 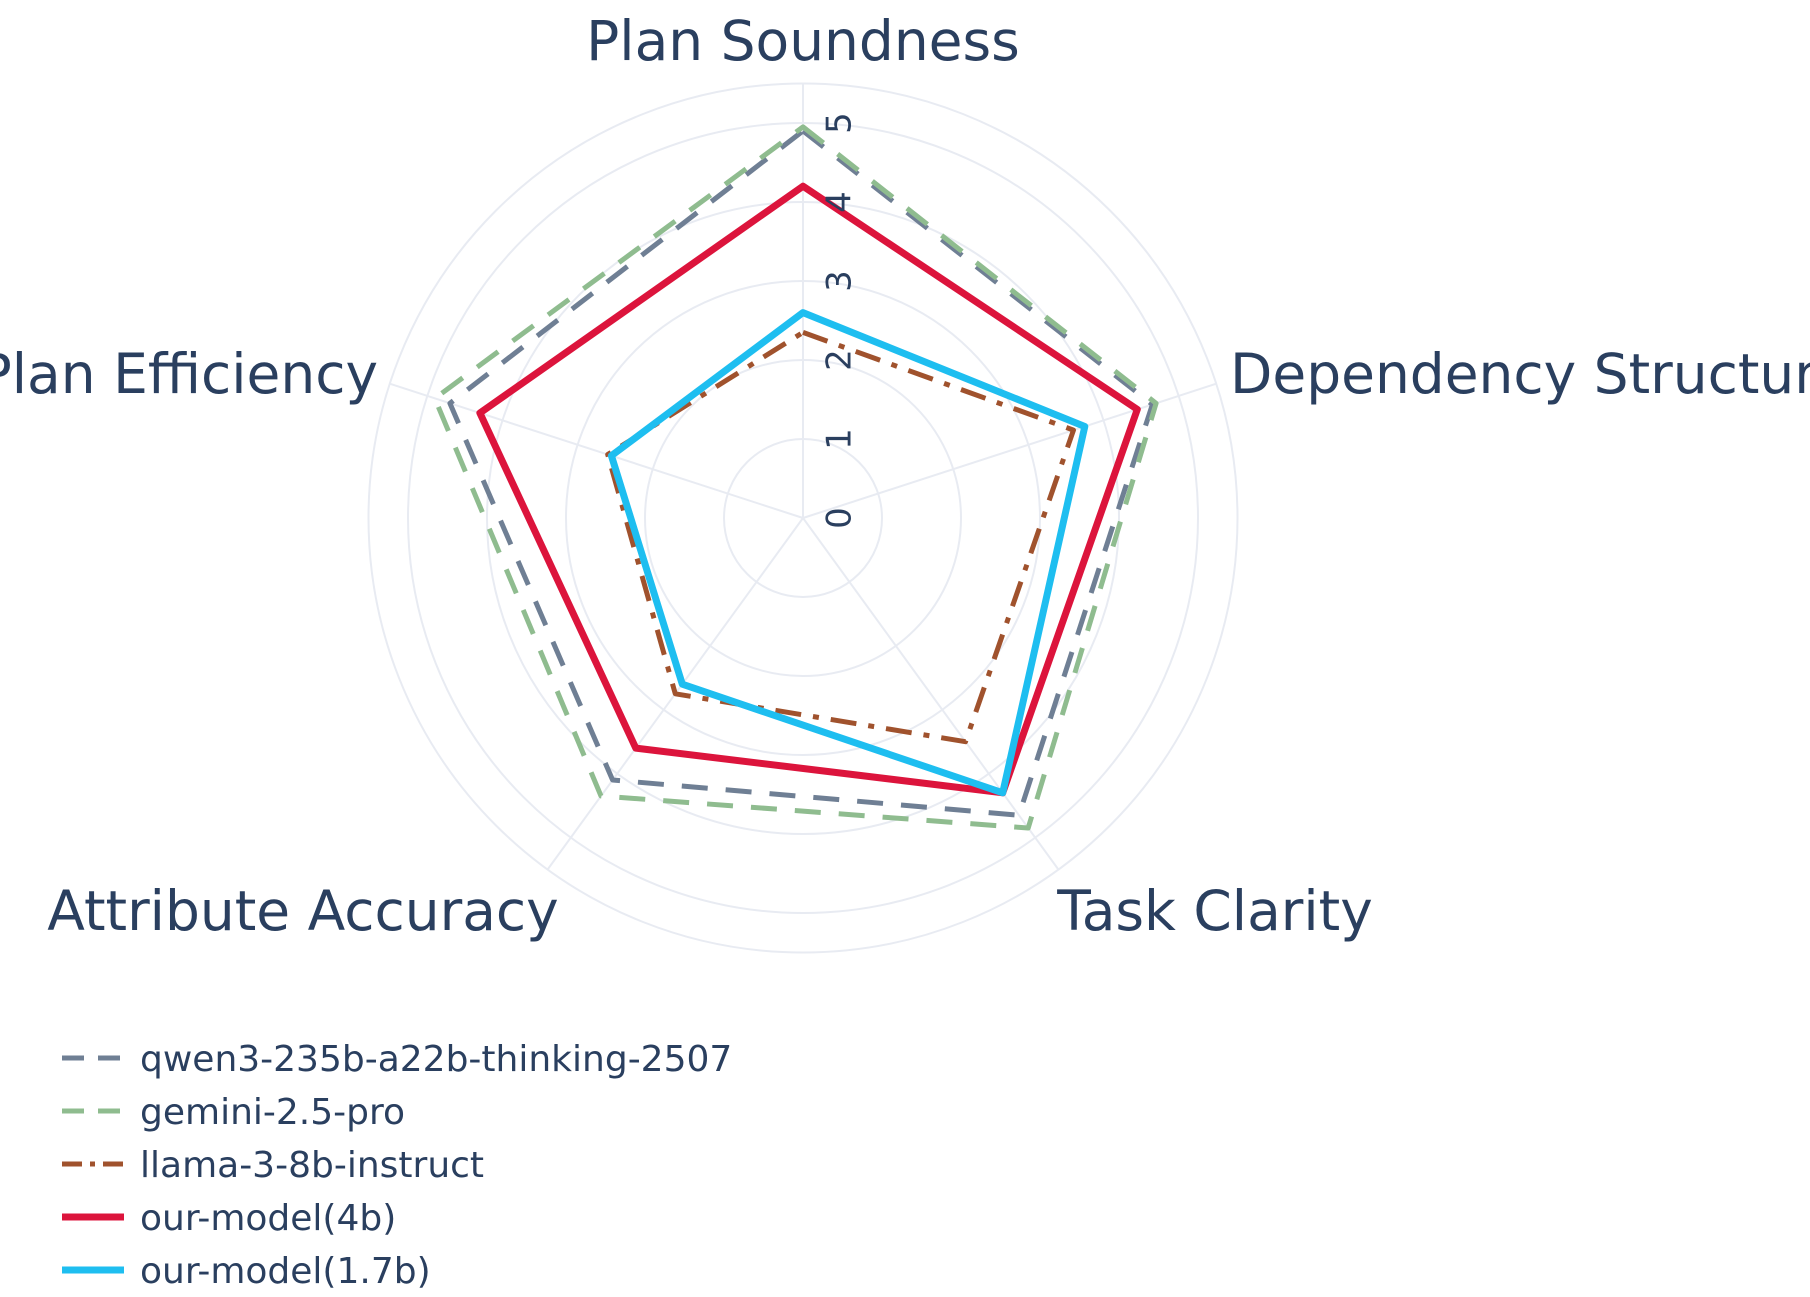 What do you see at coordinates (302, 911) in the screenshot?
I see `axis-label: Attribute Accuracy` at bounding box center [302, 911].